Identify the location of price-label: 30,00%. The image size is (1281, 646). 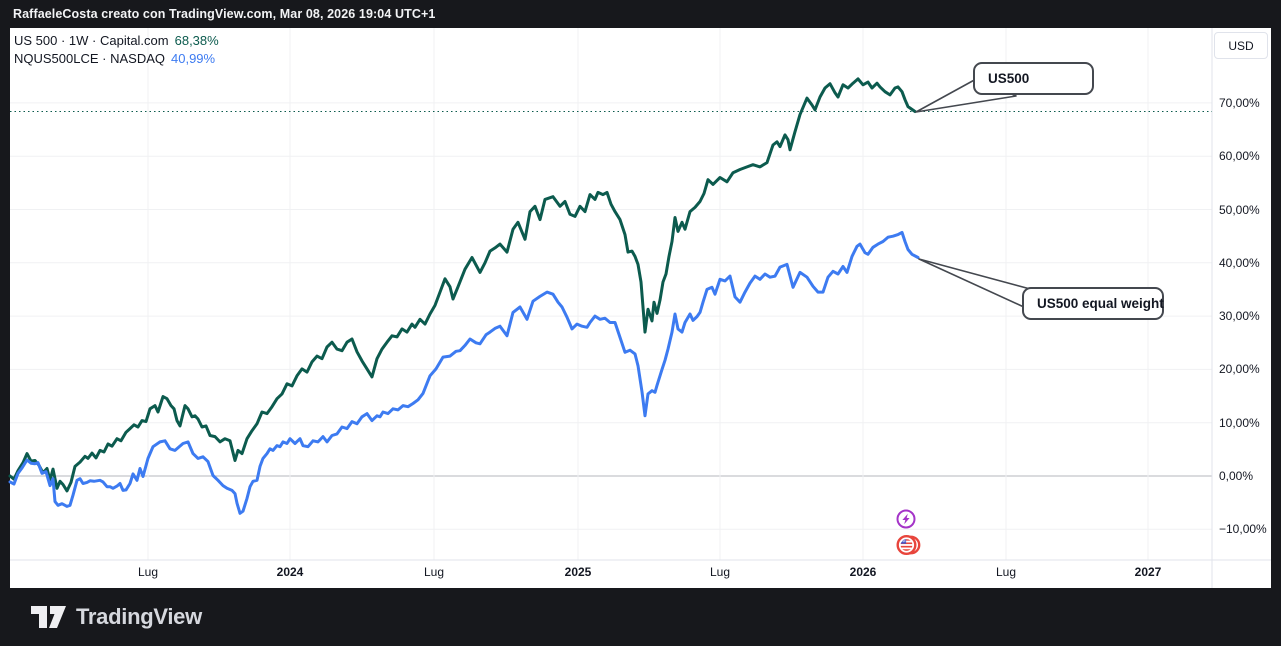
(1239, 316).